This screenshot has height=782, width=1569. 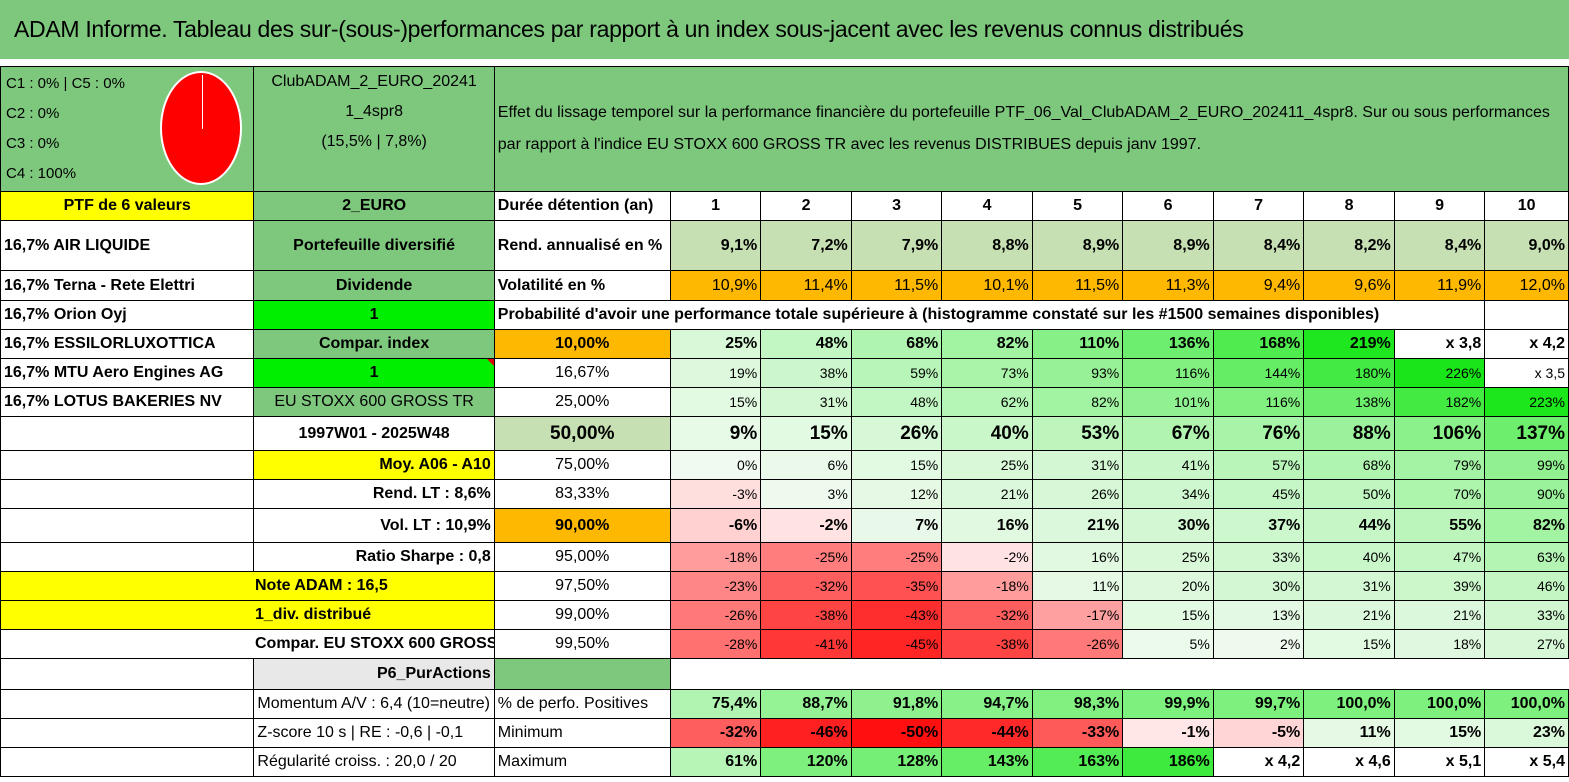 What do you see at coordinates (1526, 494) in the screenshot?
I see `probability-value: 90%` at bounding box center [1526, 494].